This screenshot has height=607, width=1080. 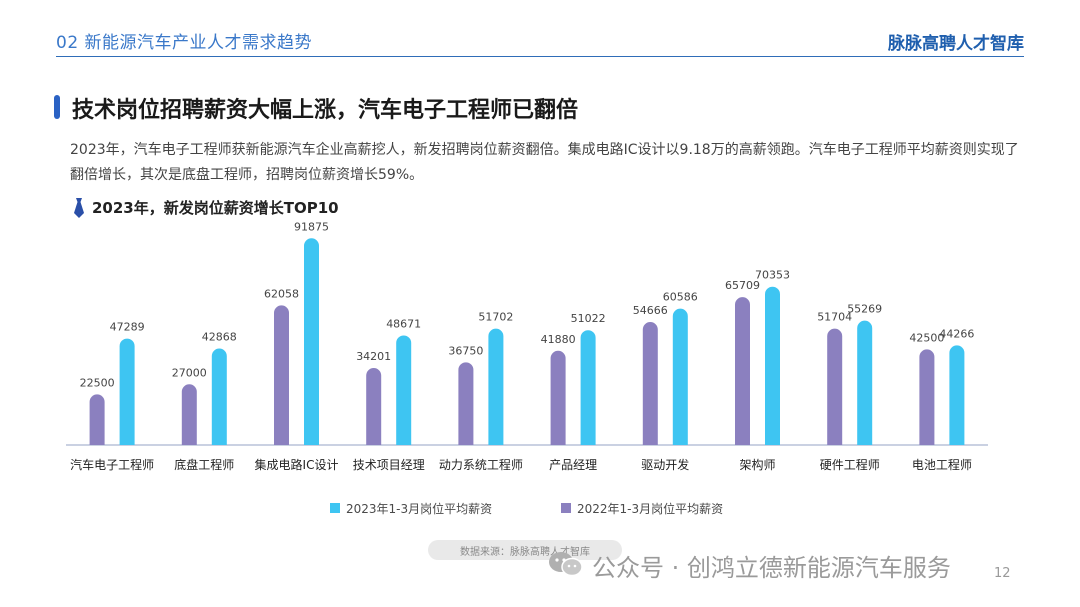 What do you see at coordinates (540, 56) in the screenshot?
I see `header-divider` at bounding box center [540, 56].